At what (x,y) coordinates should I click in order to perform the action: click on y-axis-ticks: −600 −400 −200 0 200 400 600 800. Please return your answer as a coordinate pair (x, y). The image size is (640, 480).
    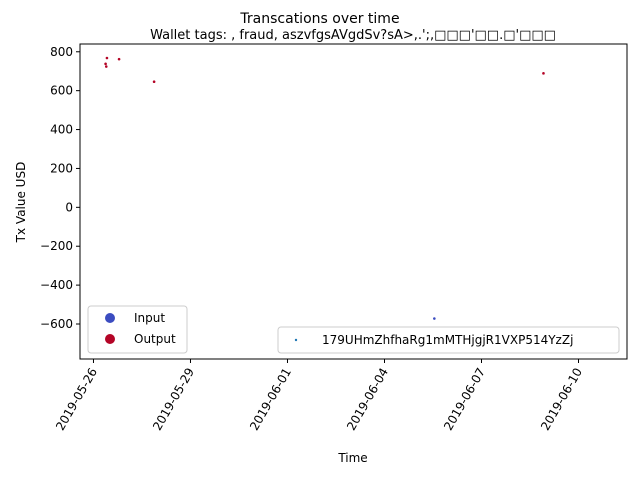
    Looking at the image, I should click on (60, 188).